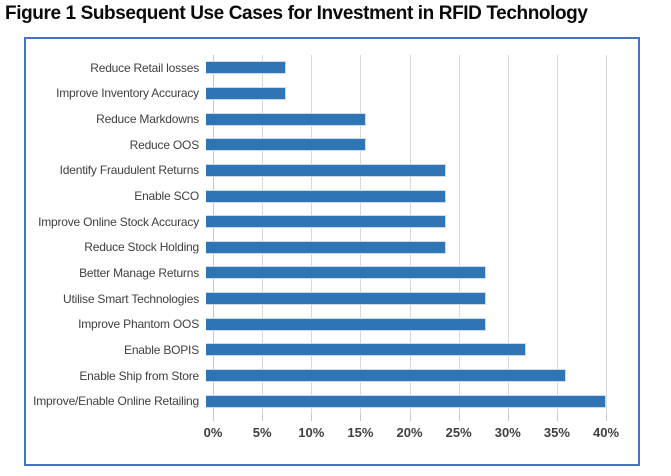  I want to click on bar-row: Reduce Markdowns, so click(316, 119).